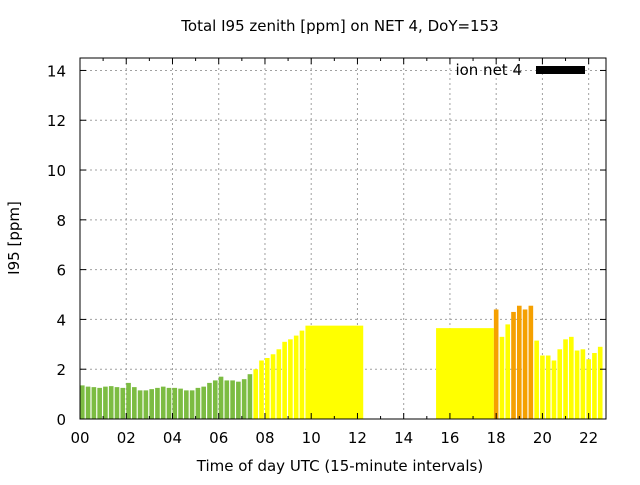 The width and height of the screenshot is (640, 485). I want to click on x-tick-label: 06, so click(218, 438).